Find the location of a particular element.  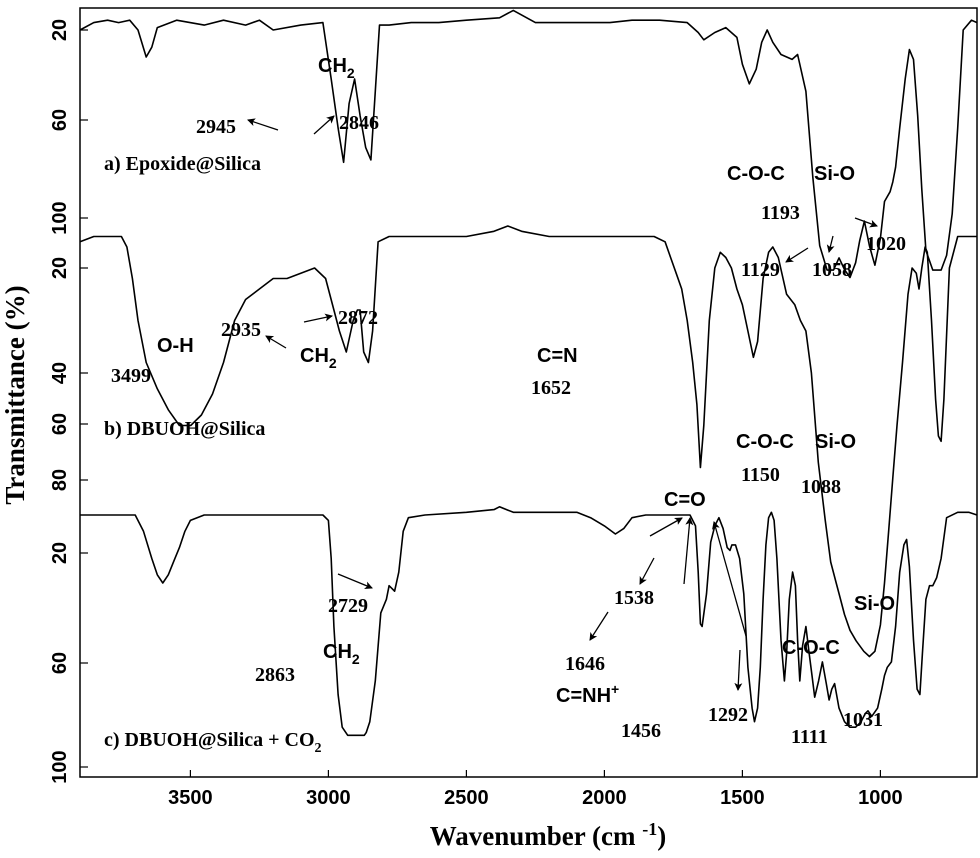

label-b-1088: 1088 is located at coordinates (821, 487).